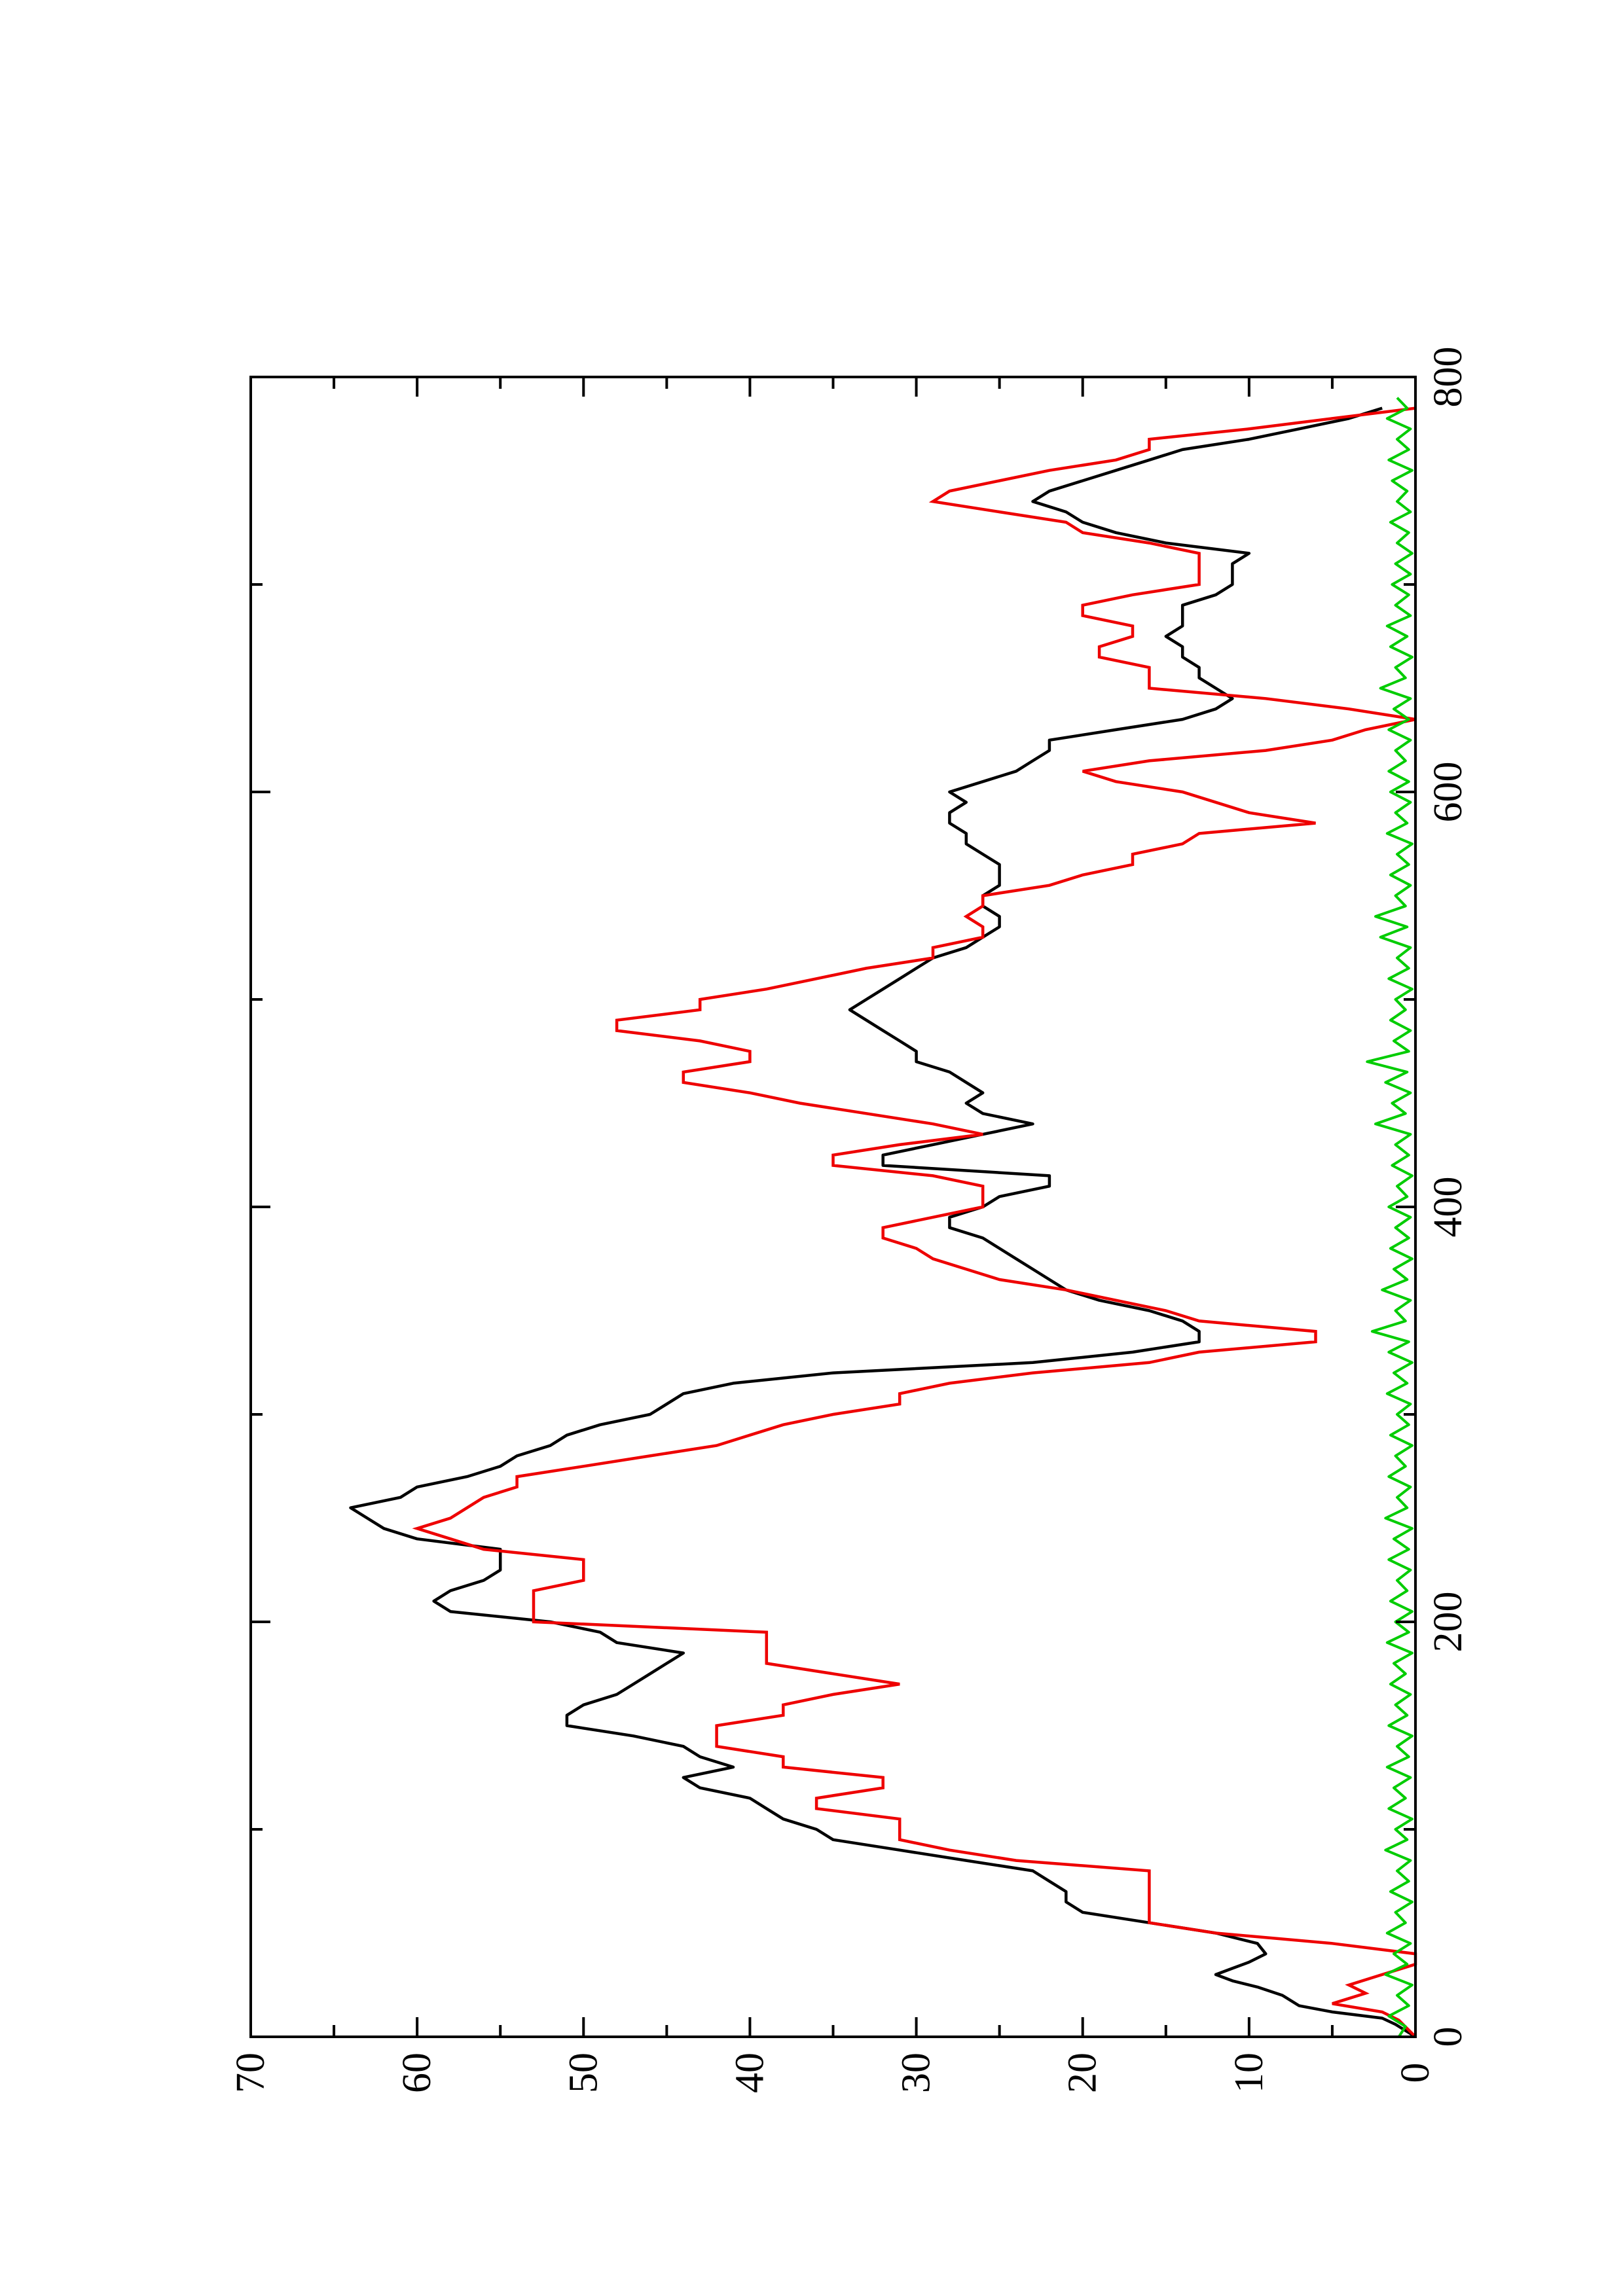 This screenshot has width=1623, height=2296. What do you see at coordinates (1448, 792) in the screenshot?
I see `x-tick-label: 600` at bounding box center [1448, 792].